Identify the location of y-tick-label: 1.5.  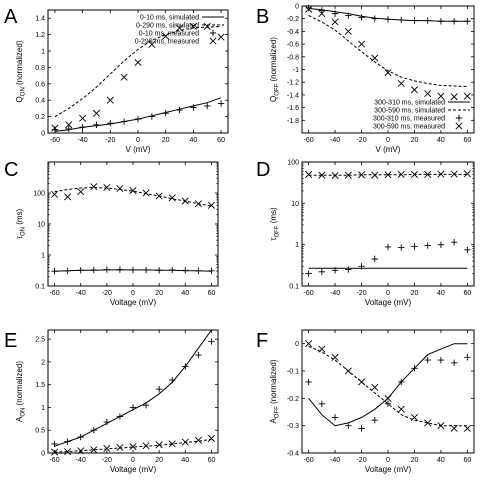
(40, 385).